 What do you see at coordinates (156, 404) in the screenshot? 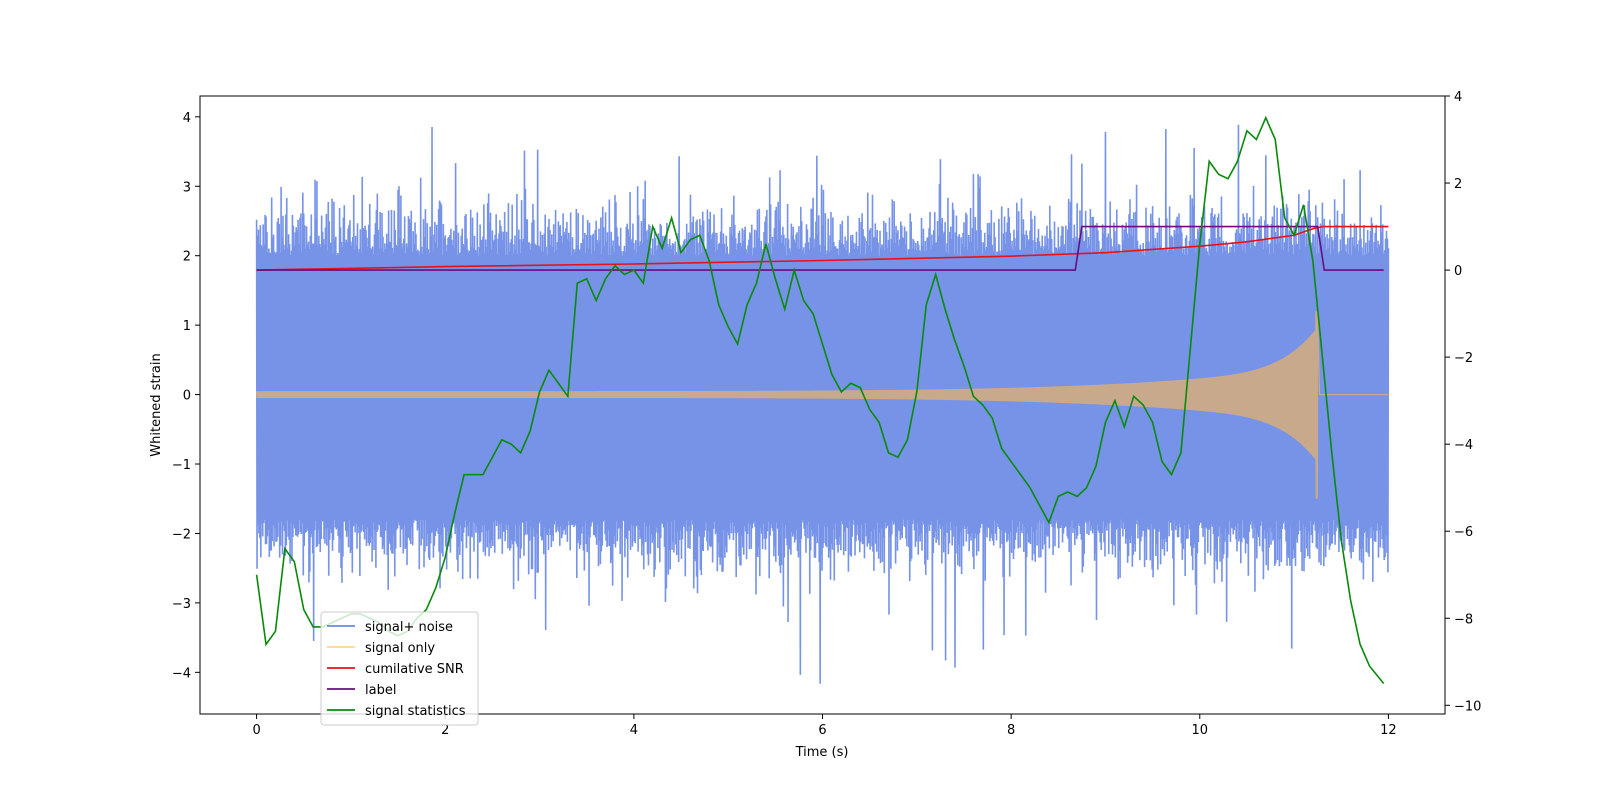
I see `y-axis-title: Whitened strain` at bounding box center [156, 404].